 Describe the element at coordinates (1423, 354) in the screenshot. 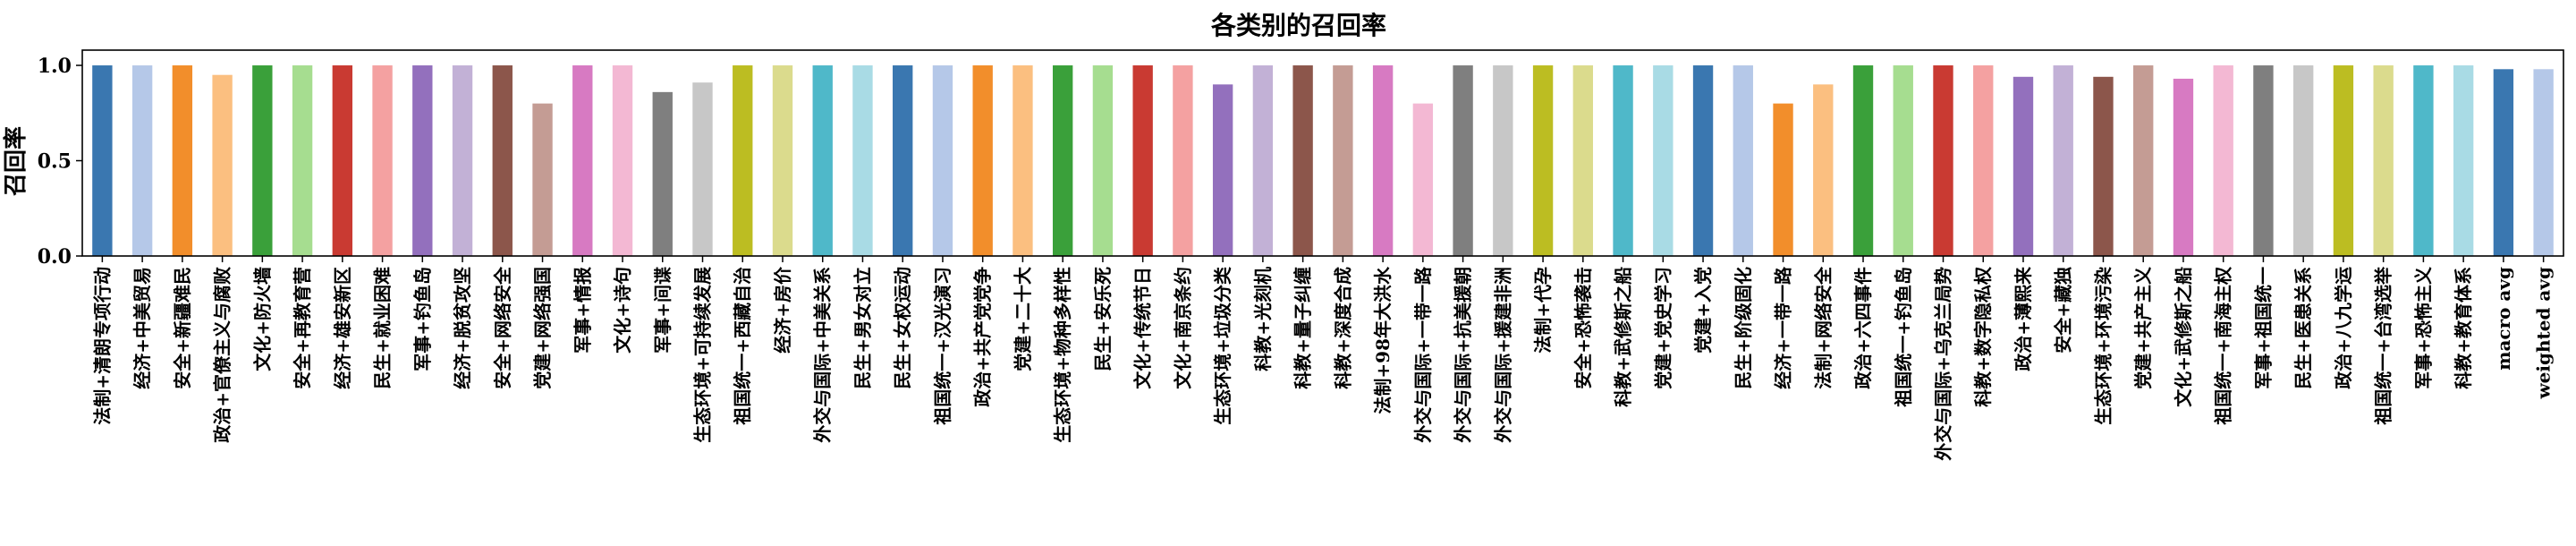

I see `x-tick-label: 外交与国际+一带一路` at that location.